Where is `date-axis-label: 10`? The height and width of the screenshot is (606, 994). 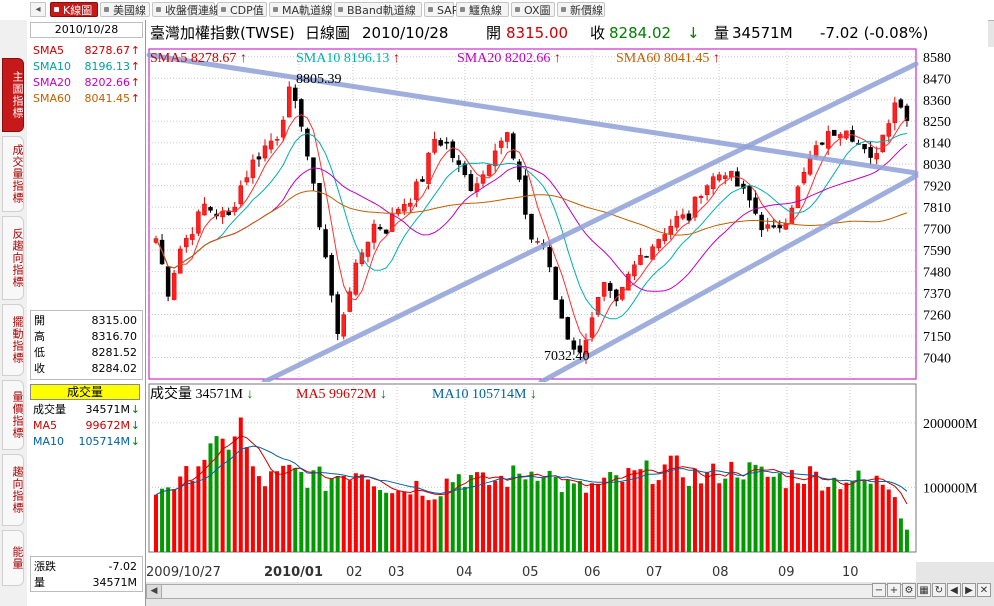
date-axis-label: 10 is located at coordinates (850, 572).